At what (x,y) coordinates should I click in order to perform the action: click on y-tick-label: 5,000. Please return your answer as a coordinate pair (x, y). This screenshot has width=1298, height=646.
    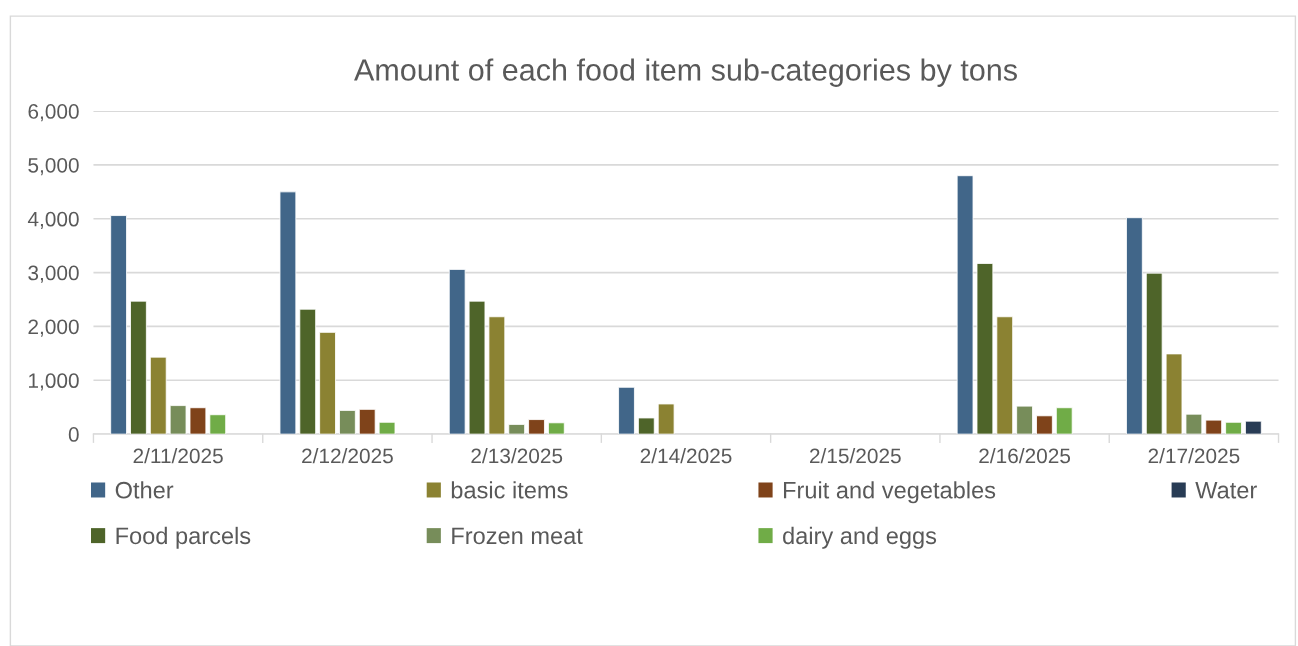
    Looking at the image, I should click on (53, 166).